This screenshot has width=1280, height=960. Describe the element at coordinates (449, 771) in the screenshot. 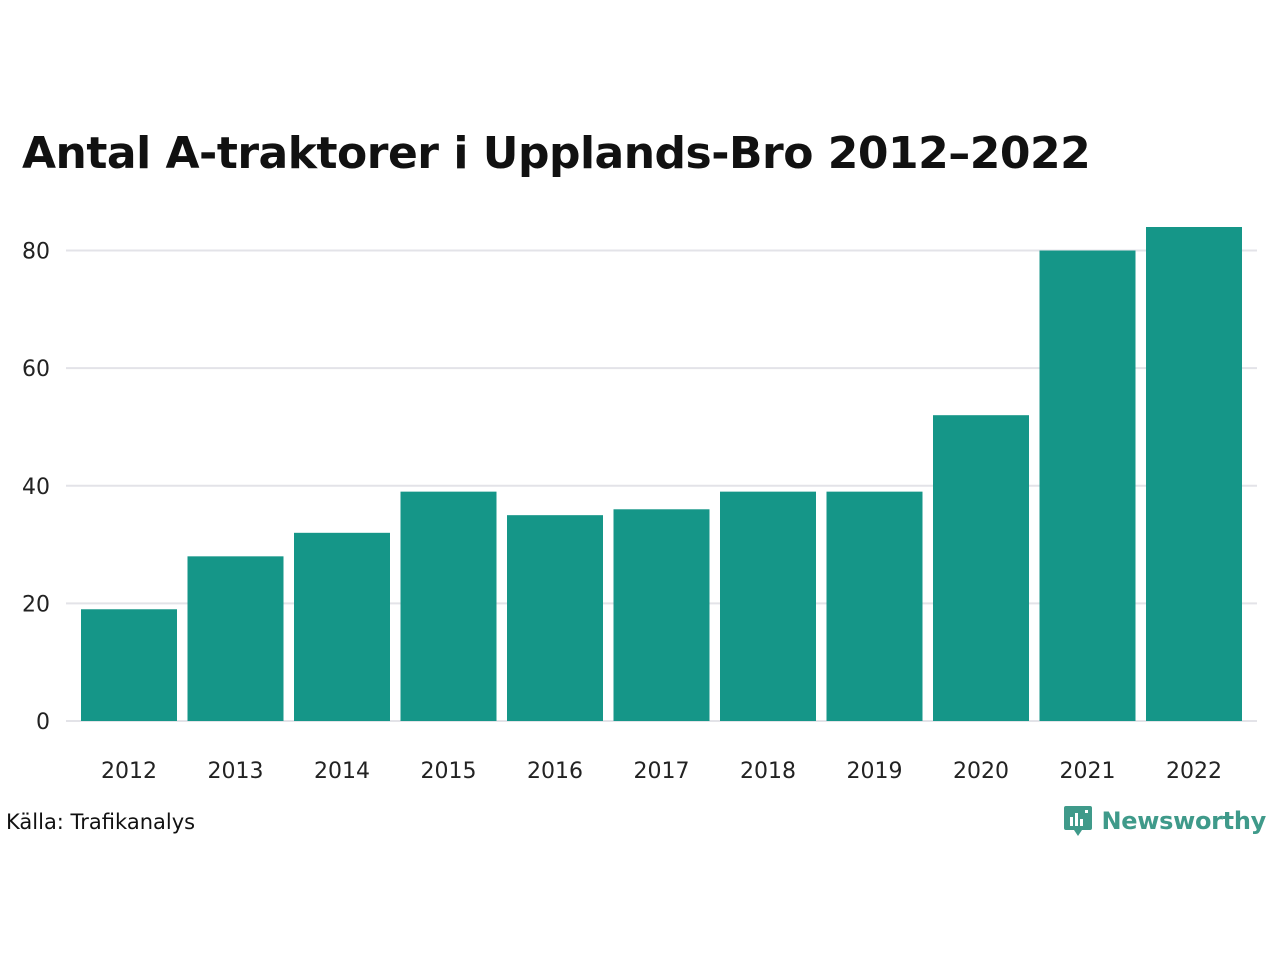

I see `x-tick-label: 2015` at that location.